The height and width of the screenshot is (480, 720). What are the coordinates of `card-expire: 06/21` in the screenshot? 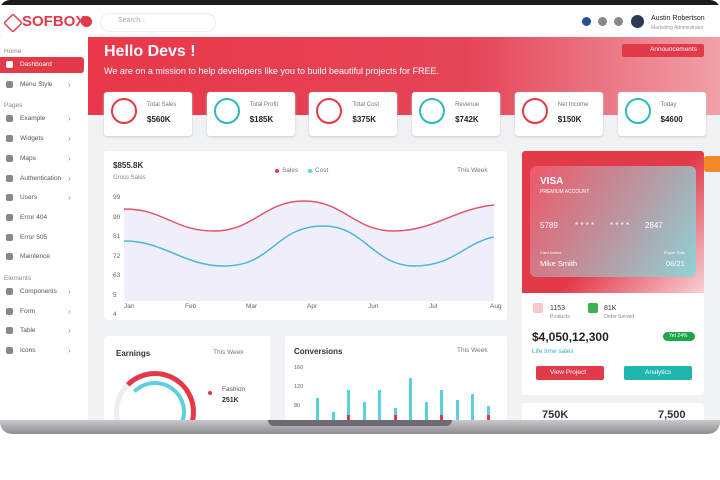 It's located at (675, 263).